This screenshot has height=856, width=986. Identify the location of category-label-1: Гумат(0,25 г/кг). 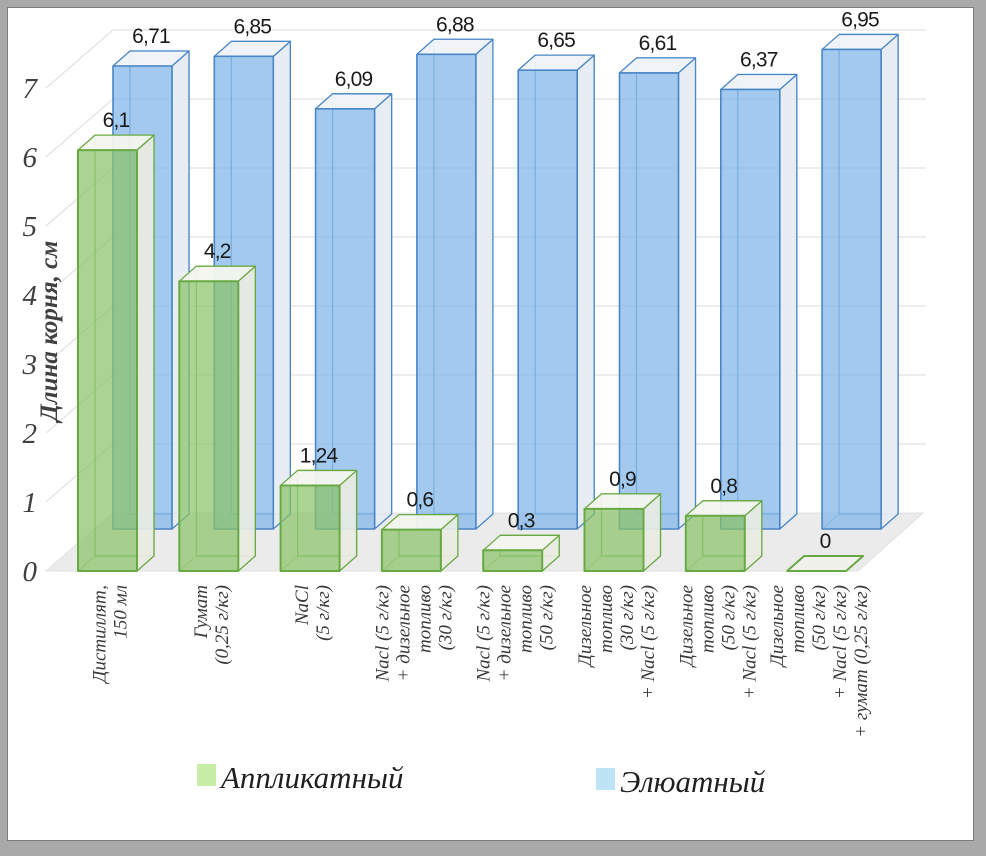
(212, 625).